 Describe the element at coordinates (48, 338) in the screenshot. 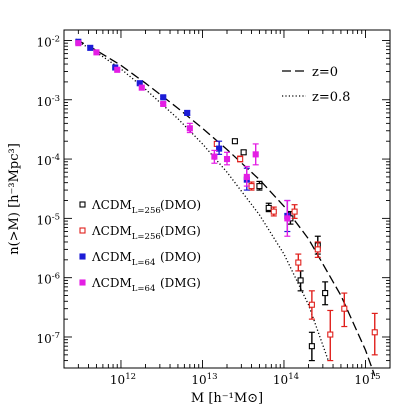

I see `y-tick-label: 10⁻⁷` at that location.